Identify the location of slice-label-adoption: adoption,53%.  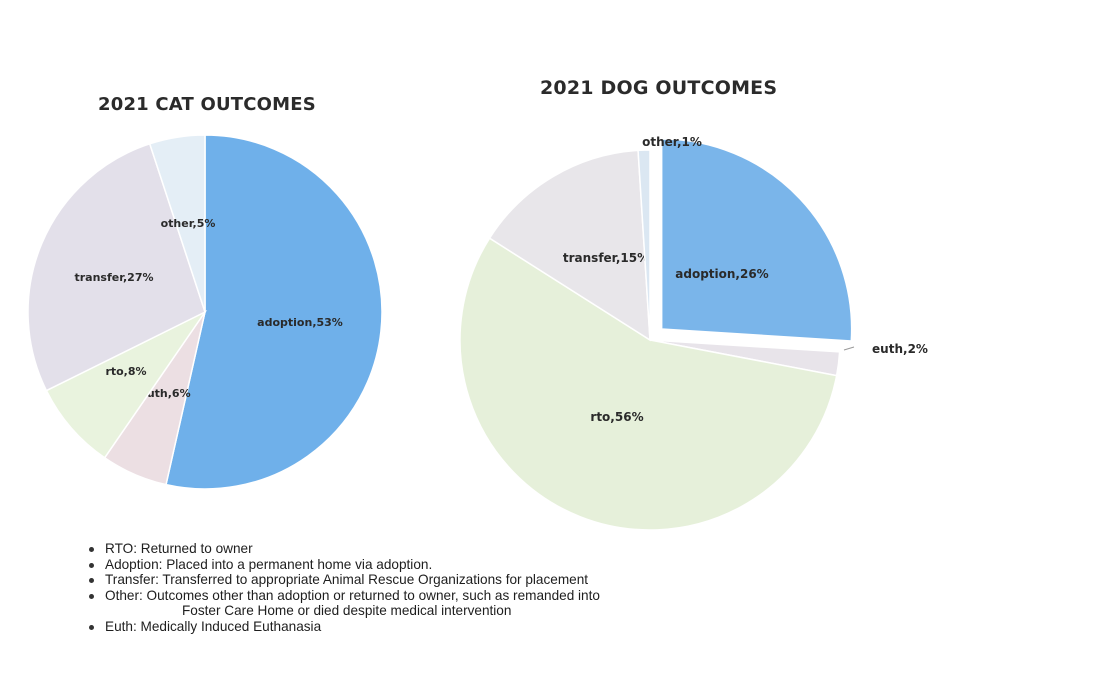
(300, 322).